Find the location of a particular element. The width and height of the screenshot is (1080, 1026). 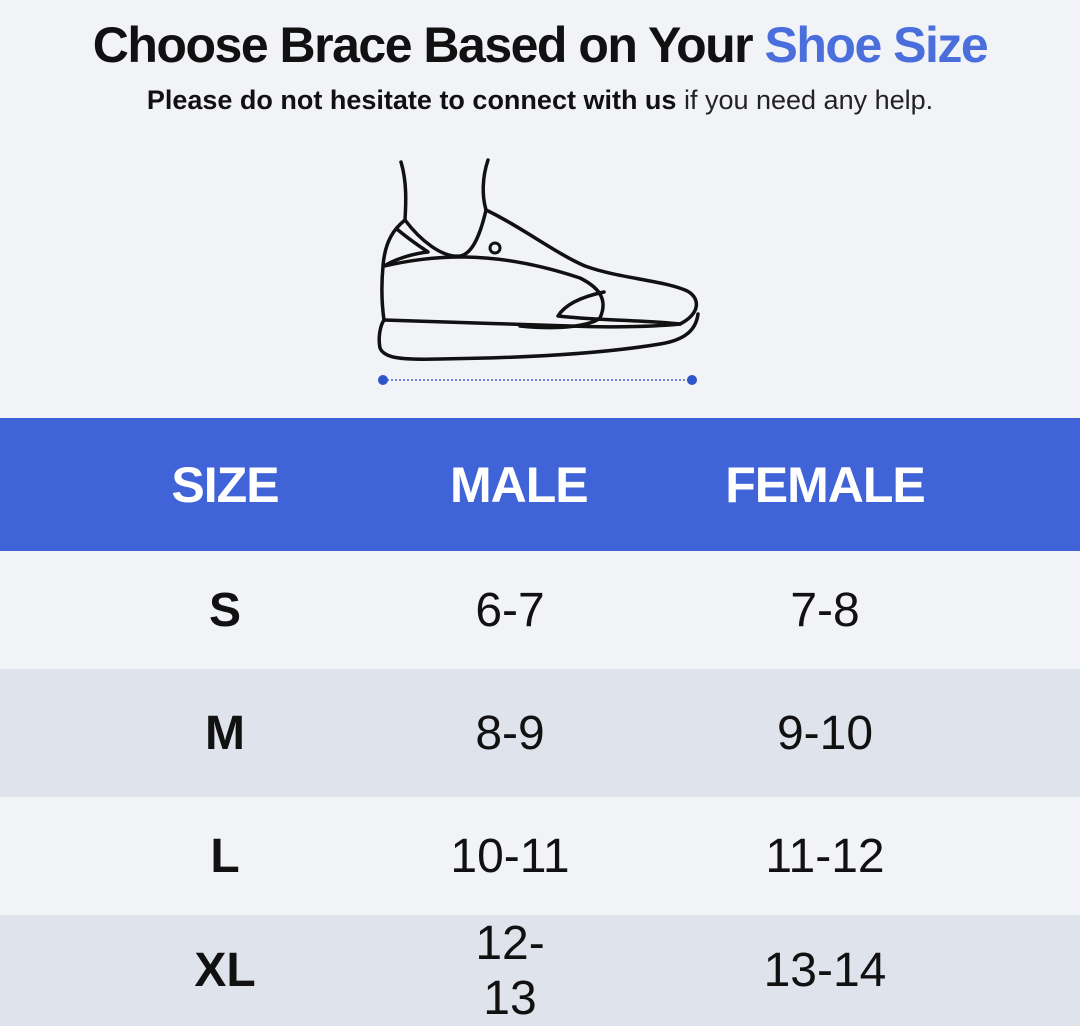

table-row: XL 12-13 13-14 is located at coordinates (540, 970).